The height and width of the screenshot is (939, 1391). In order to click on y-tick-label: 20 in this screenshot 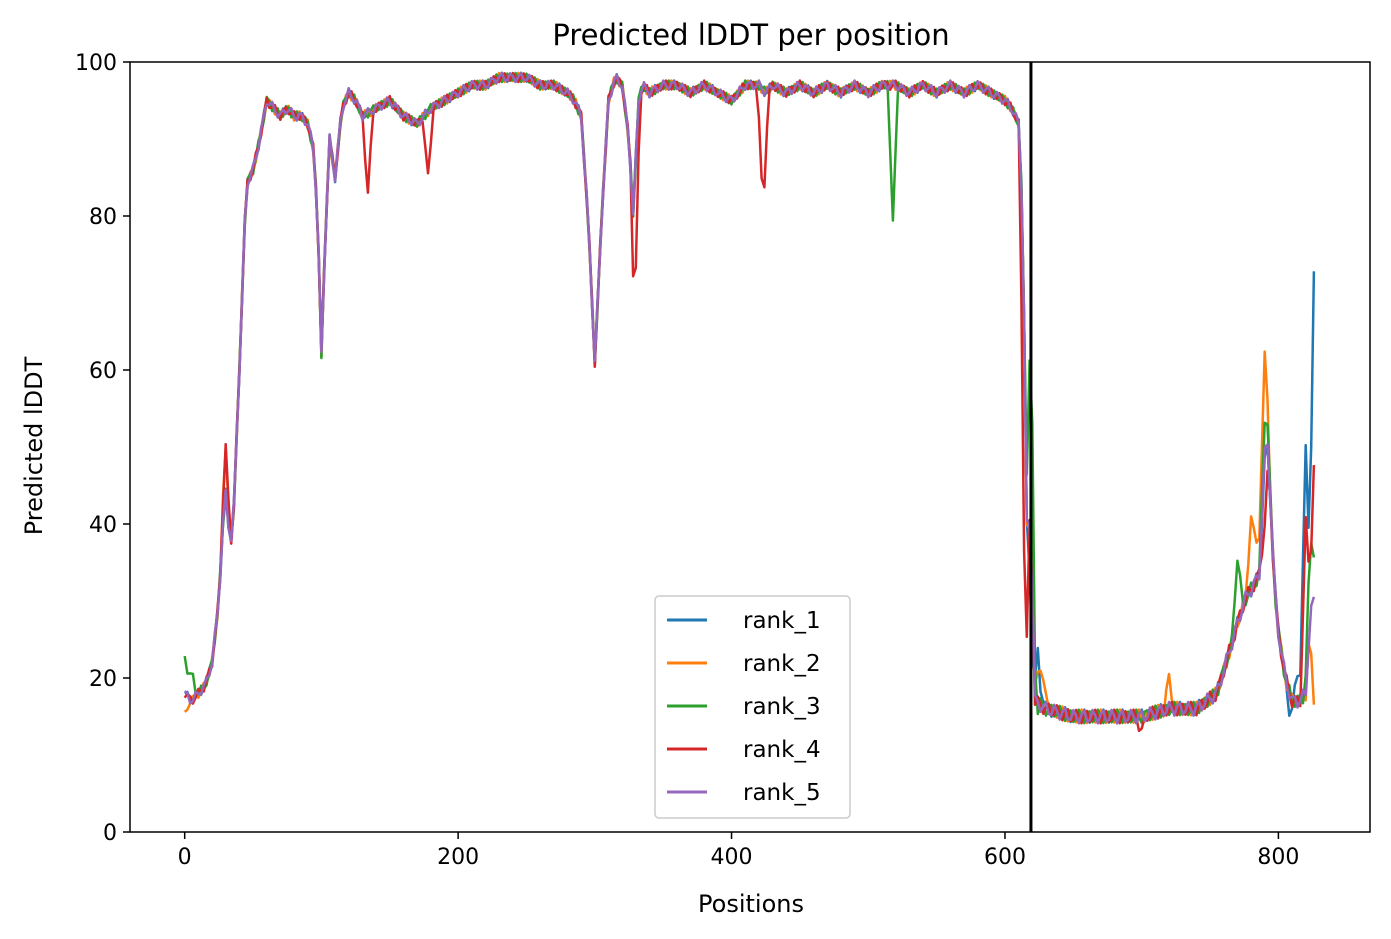, I will do `click(103, 679)`.